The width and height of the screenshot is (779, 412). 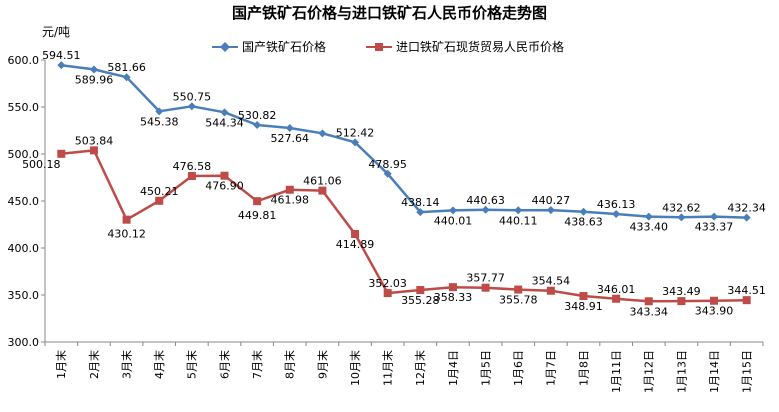 I want to click on x-tick-label: 4月末, so click(x=159, y=364).